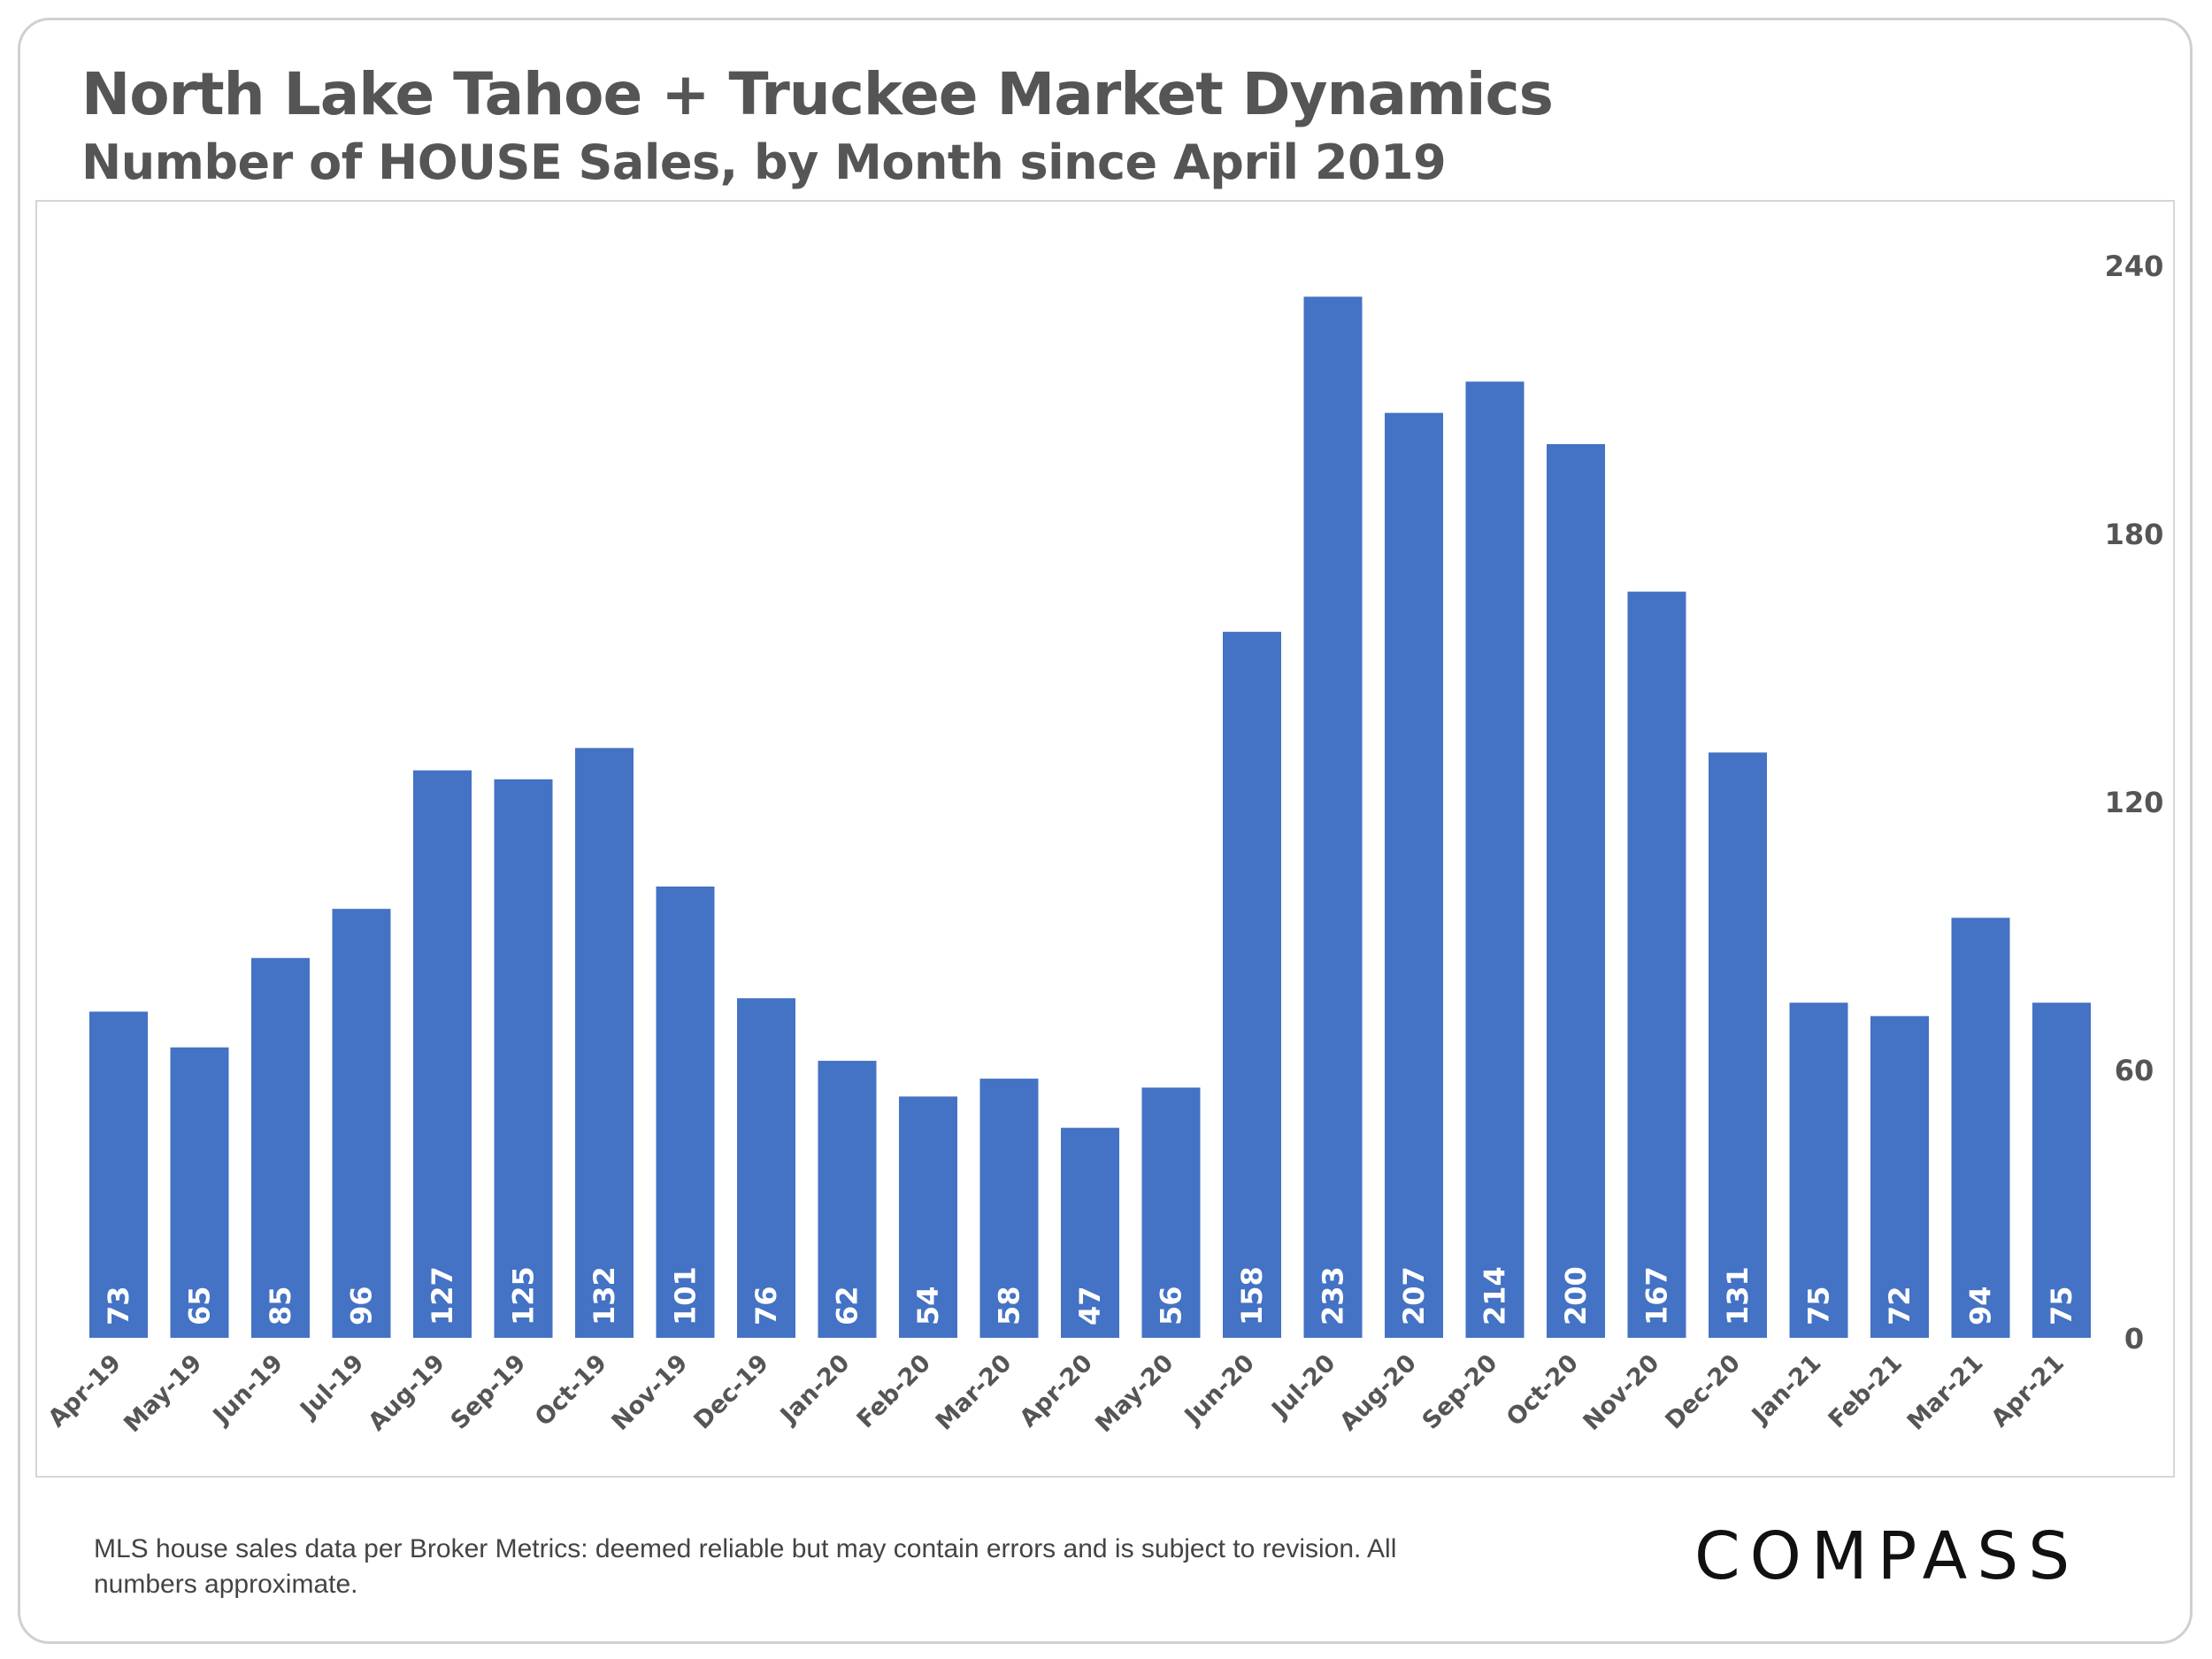 The height and width of the screenshot is (1659, 2212). I want to click on x-tick-label: Jul-20, so click(1302, 1387).